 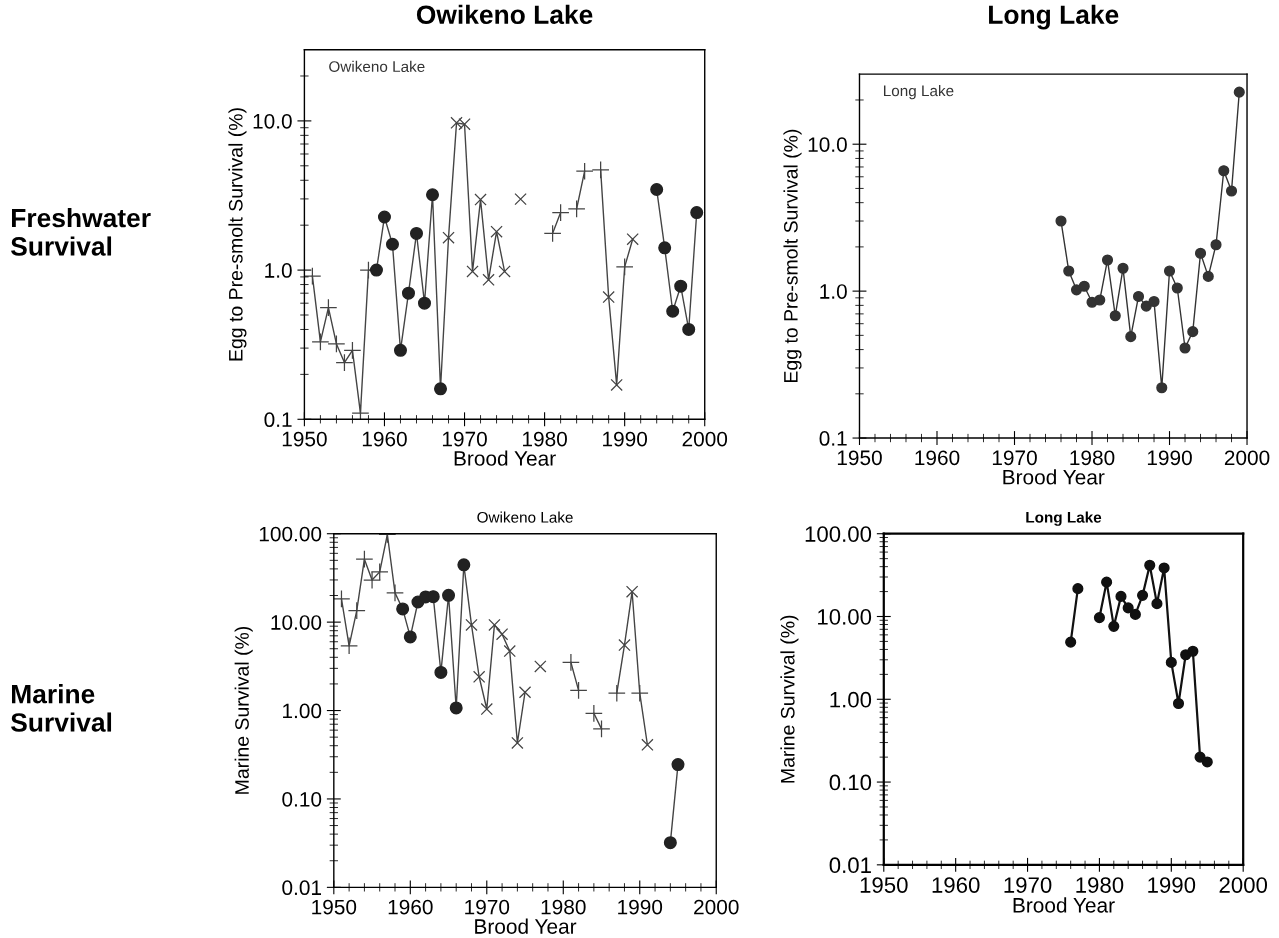 What do you see at coordinates (918, 92) in the screenshot?
I see `text: Long Lake` at bounding box center [918, 92].